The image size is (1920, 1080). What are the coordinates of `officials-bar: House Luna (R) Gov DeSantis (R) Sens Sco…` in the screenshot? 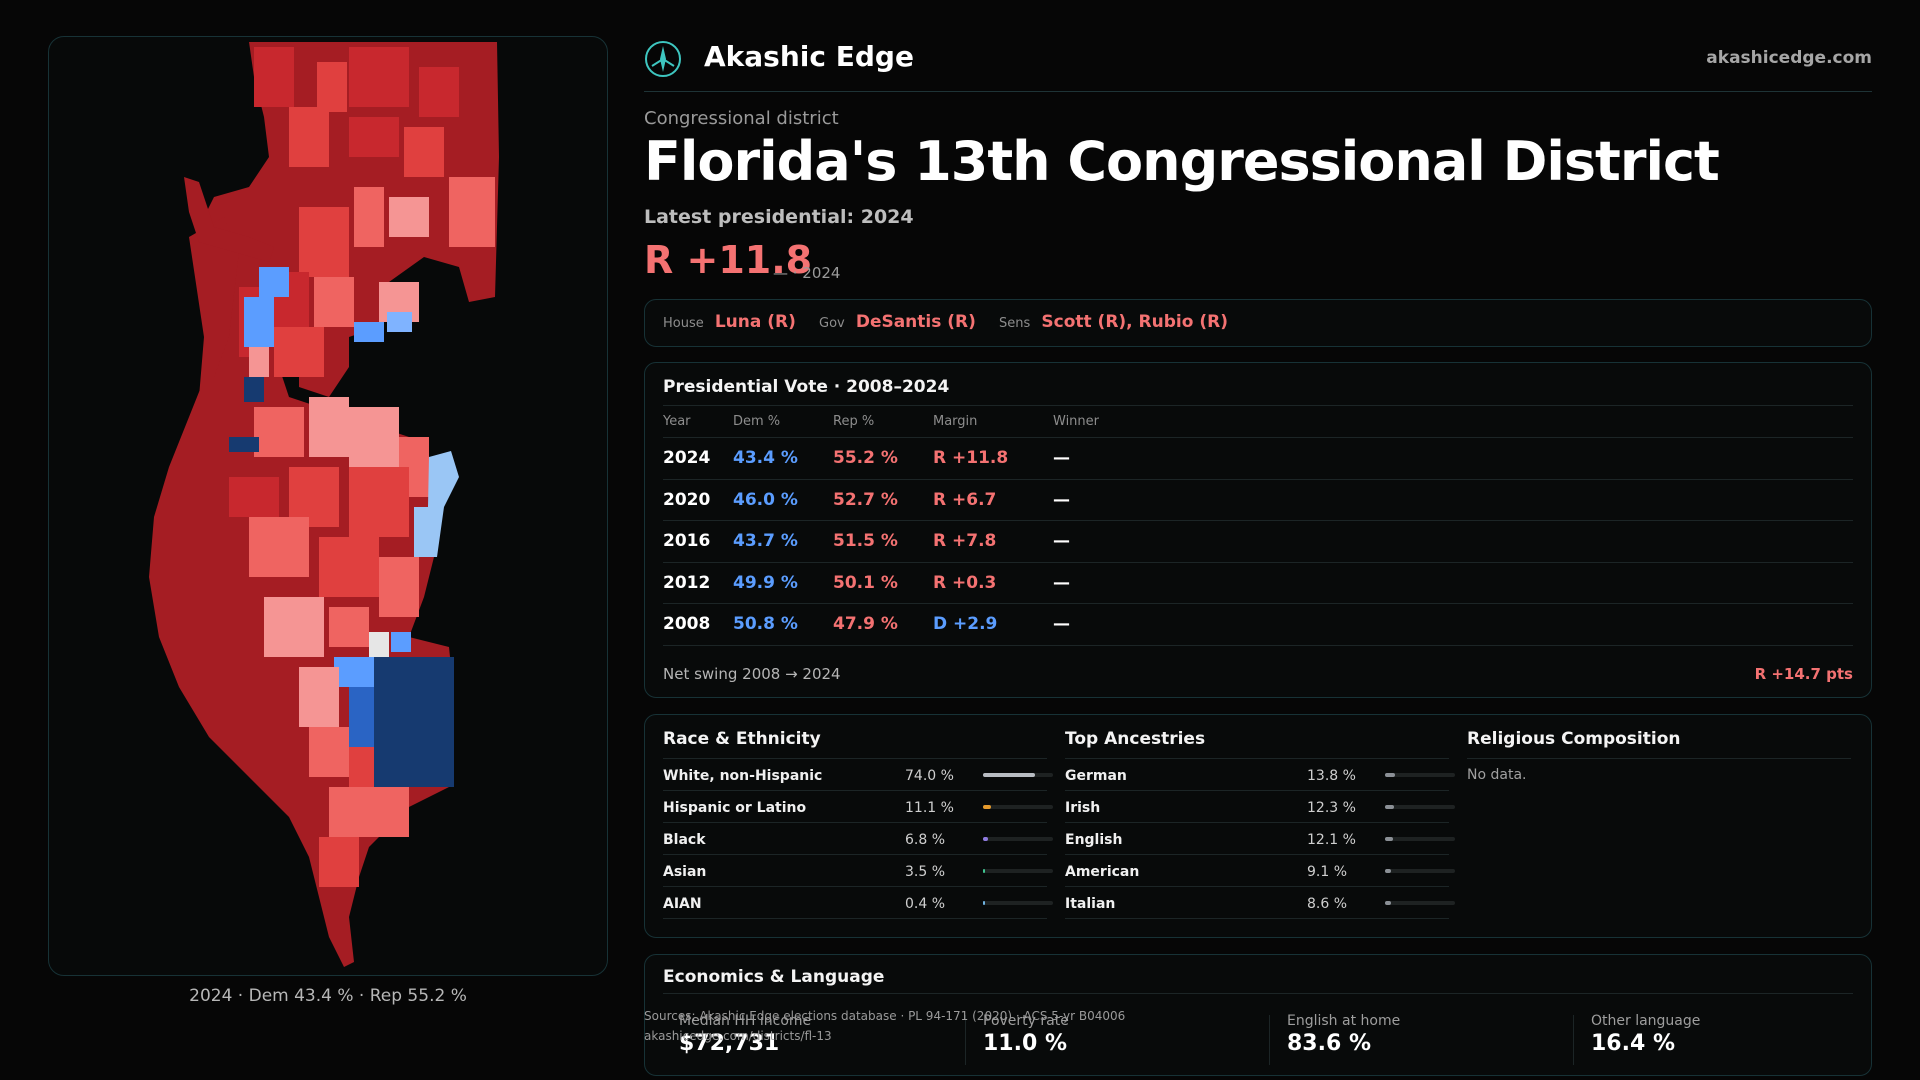 It's located at (1258, 323).